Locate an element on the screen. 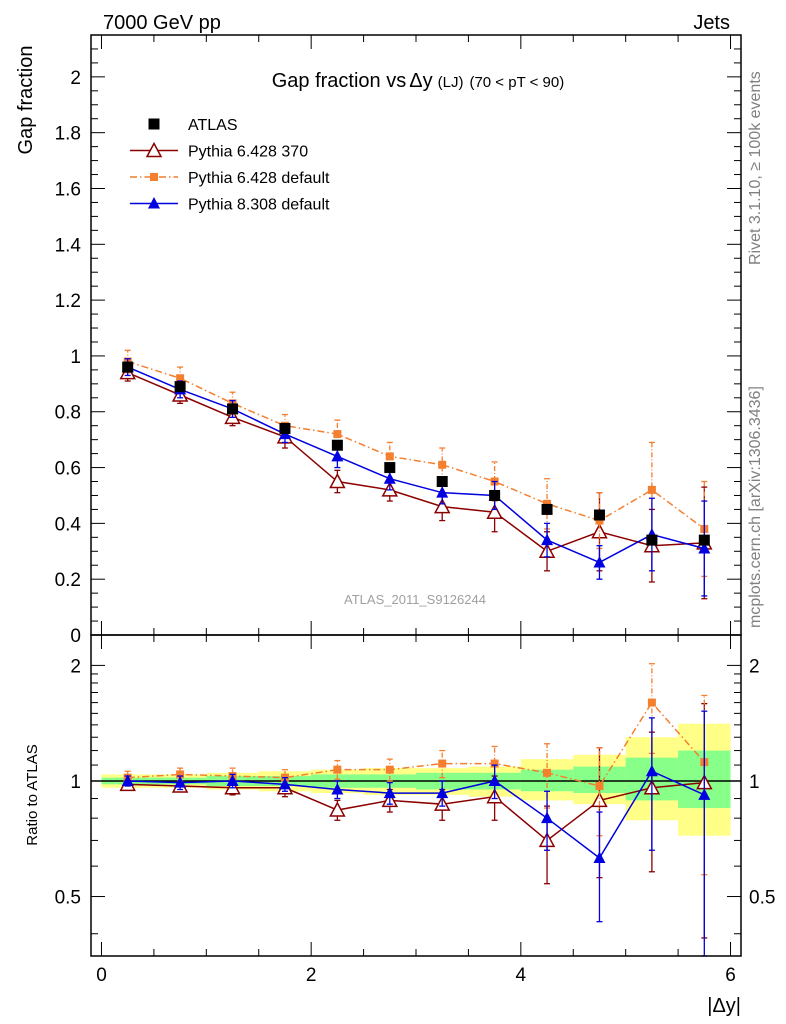  y-tick-label: 1.4 is located at coordinates (68, 245).